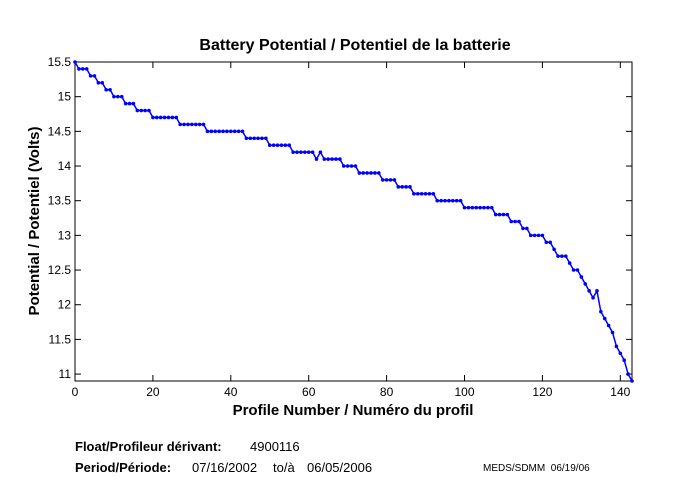  Describe the element at coordinates (387, 392) in the screenshot. I see `x-tick-label: 80` at that location.